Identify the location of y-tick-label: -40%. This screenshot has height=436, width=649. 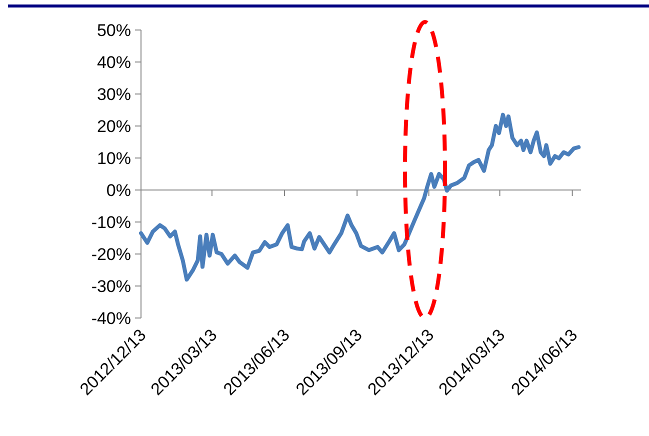
(111, 318).